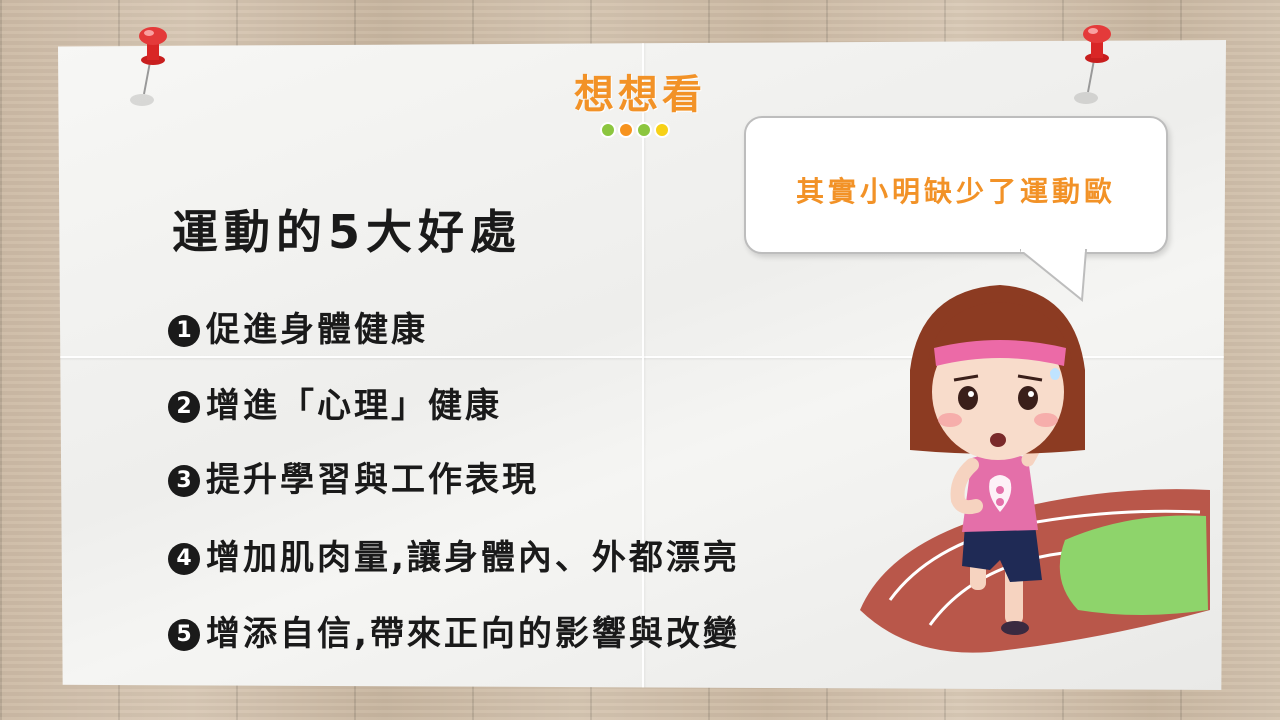 This screenshot has width=1280, height=720. Describe the element at coordinates (347, 232) in the screenshot. I see `benefits-heading: 運動的5大好處` at that location.